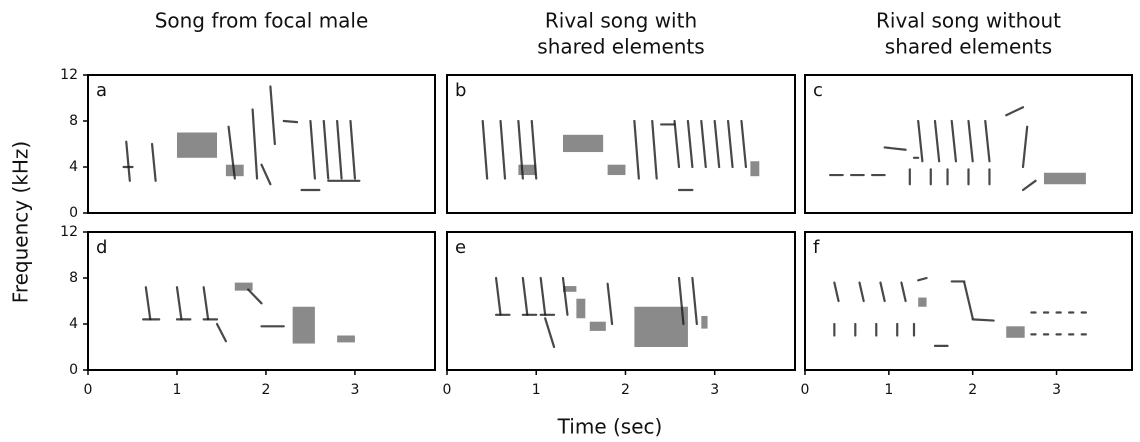 The width and height of the screenshot is (1140, 442). I want to click on column-title: Rival song without, so click(968, 21).